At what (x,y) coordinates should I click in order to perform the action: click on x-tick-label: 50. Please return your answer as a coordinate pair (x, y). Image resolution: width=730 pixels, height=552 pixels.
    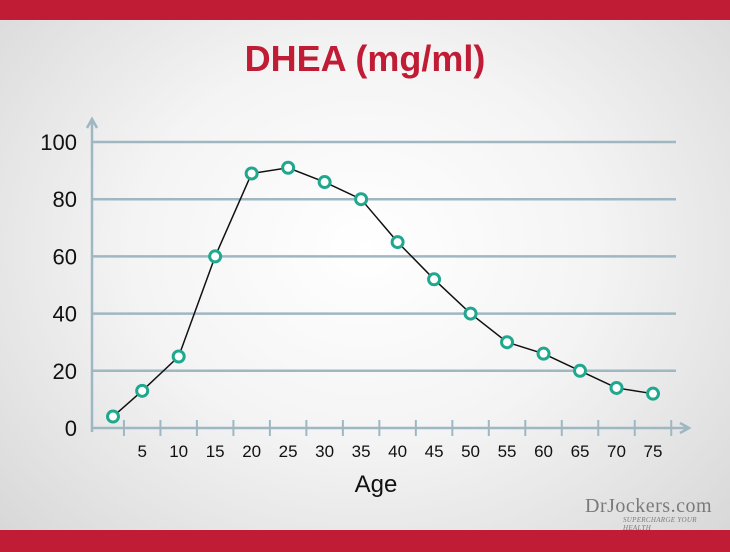
    Looking at the image, I should click on (470, 451).